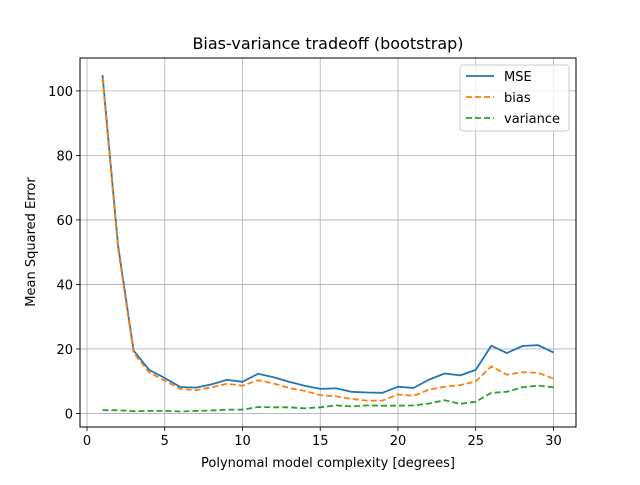  Describe the element at coordinates (320, 441) in the screenshot. I see `x-tick-label: 15` at that location.